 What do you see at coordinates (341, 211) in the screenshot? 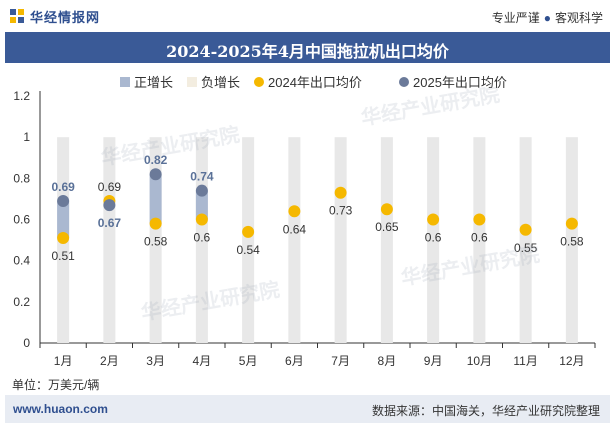
I see `data-label-2024: 0.73` at bounding box center [341, 211].